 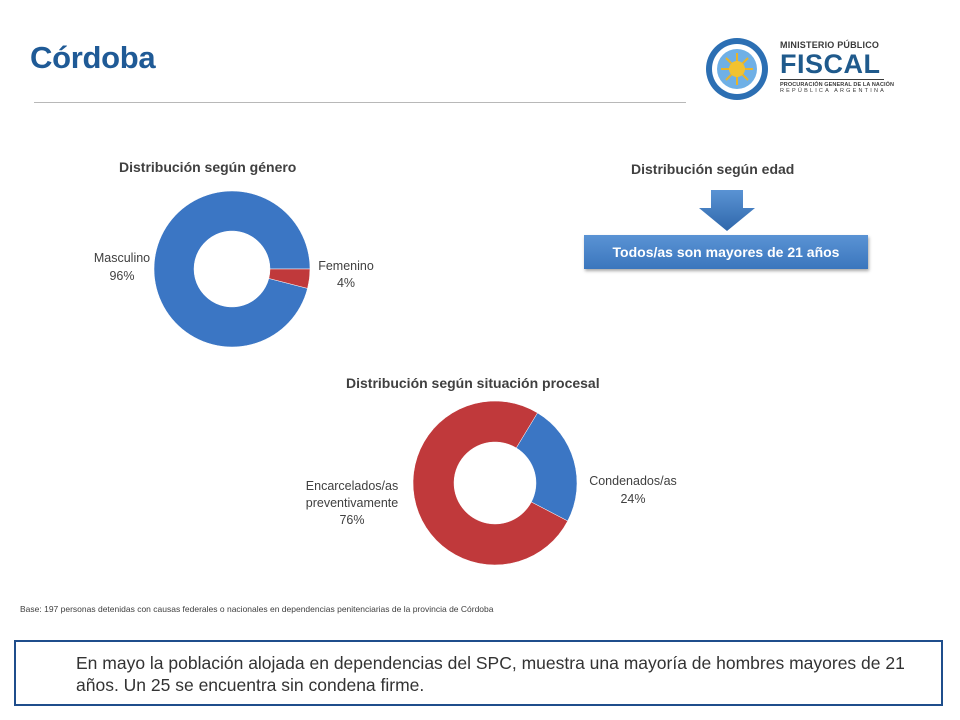 What do you see at coordinates (737, 69) in the screenshot?
I see `sun-emblem-icon` at bounding box center [737, 69].